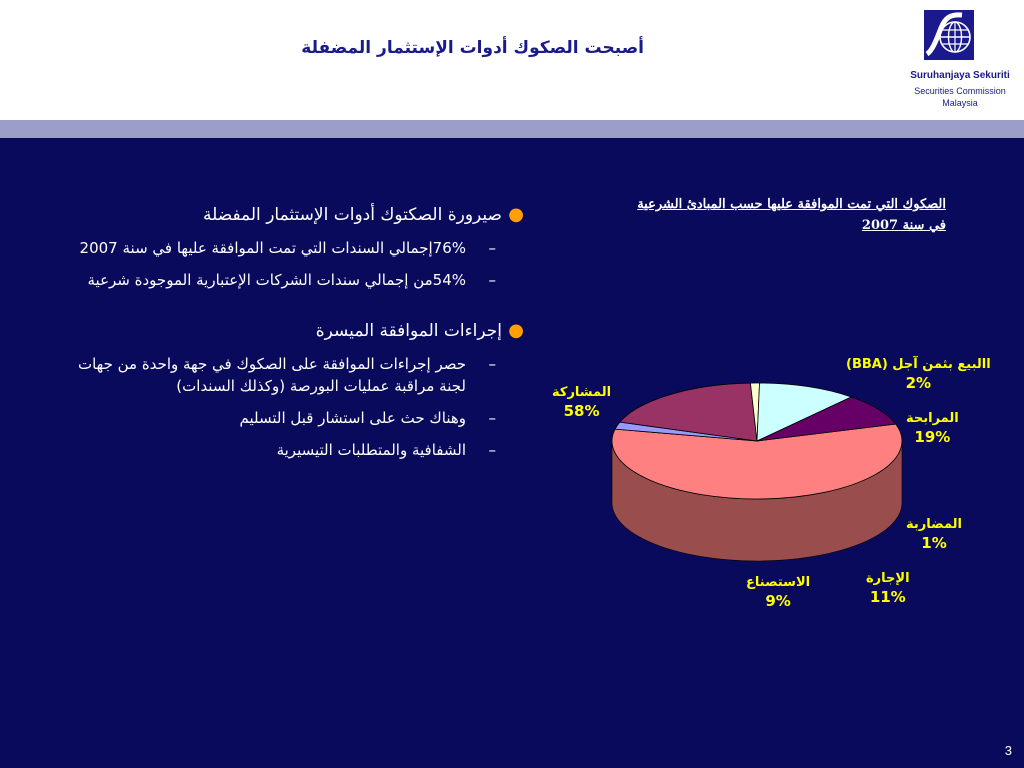 This screenshot has height=768, width=1024. What do you see at coordinates (888, 588) in the screenshot?
I see `pie-label-ijara: الإجارة 11%` at bounding box center [888, 588].